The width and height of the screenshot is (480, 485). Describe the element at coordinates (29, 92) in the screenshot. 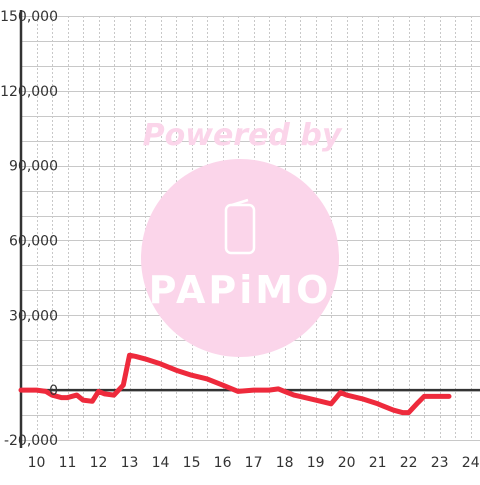

I see `y-tick-label: 120,000` at that location.